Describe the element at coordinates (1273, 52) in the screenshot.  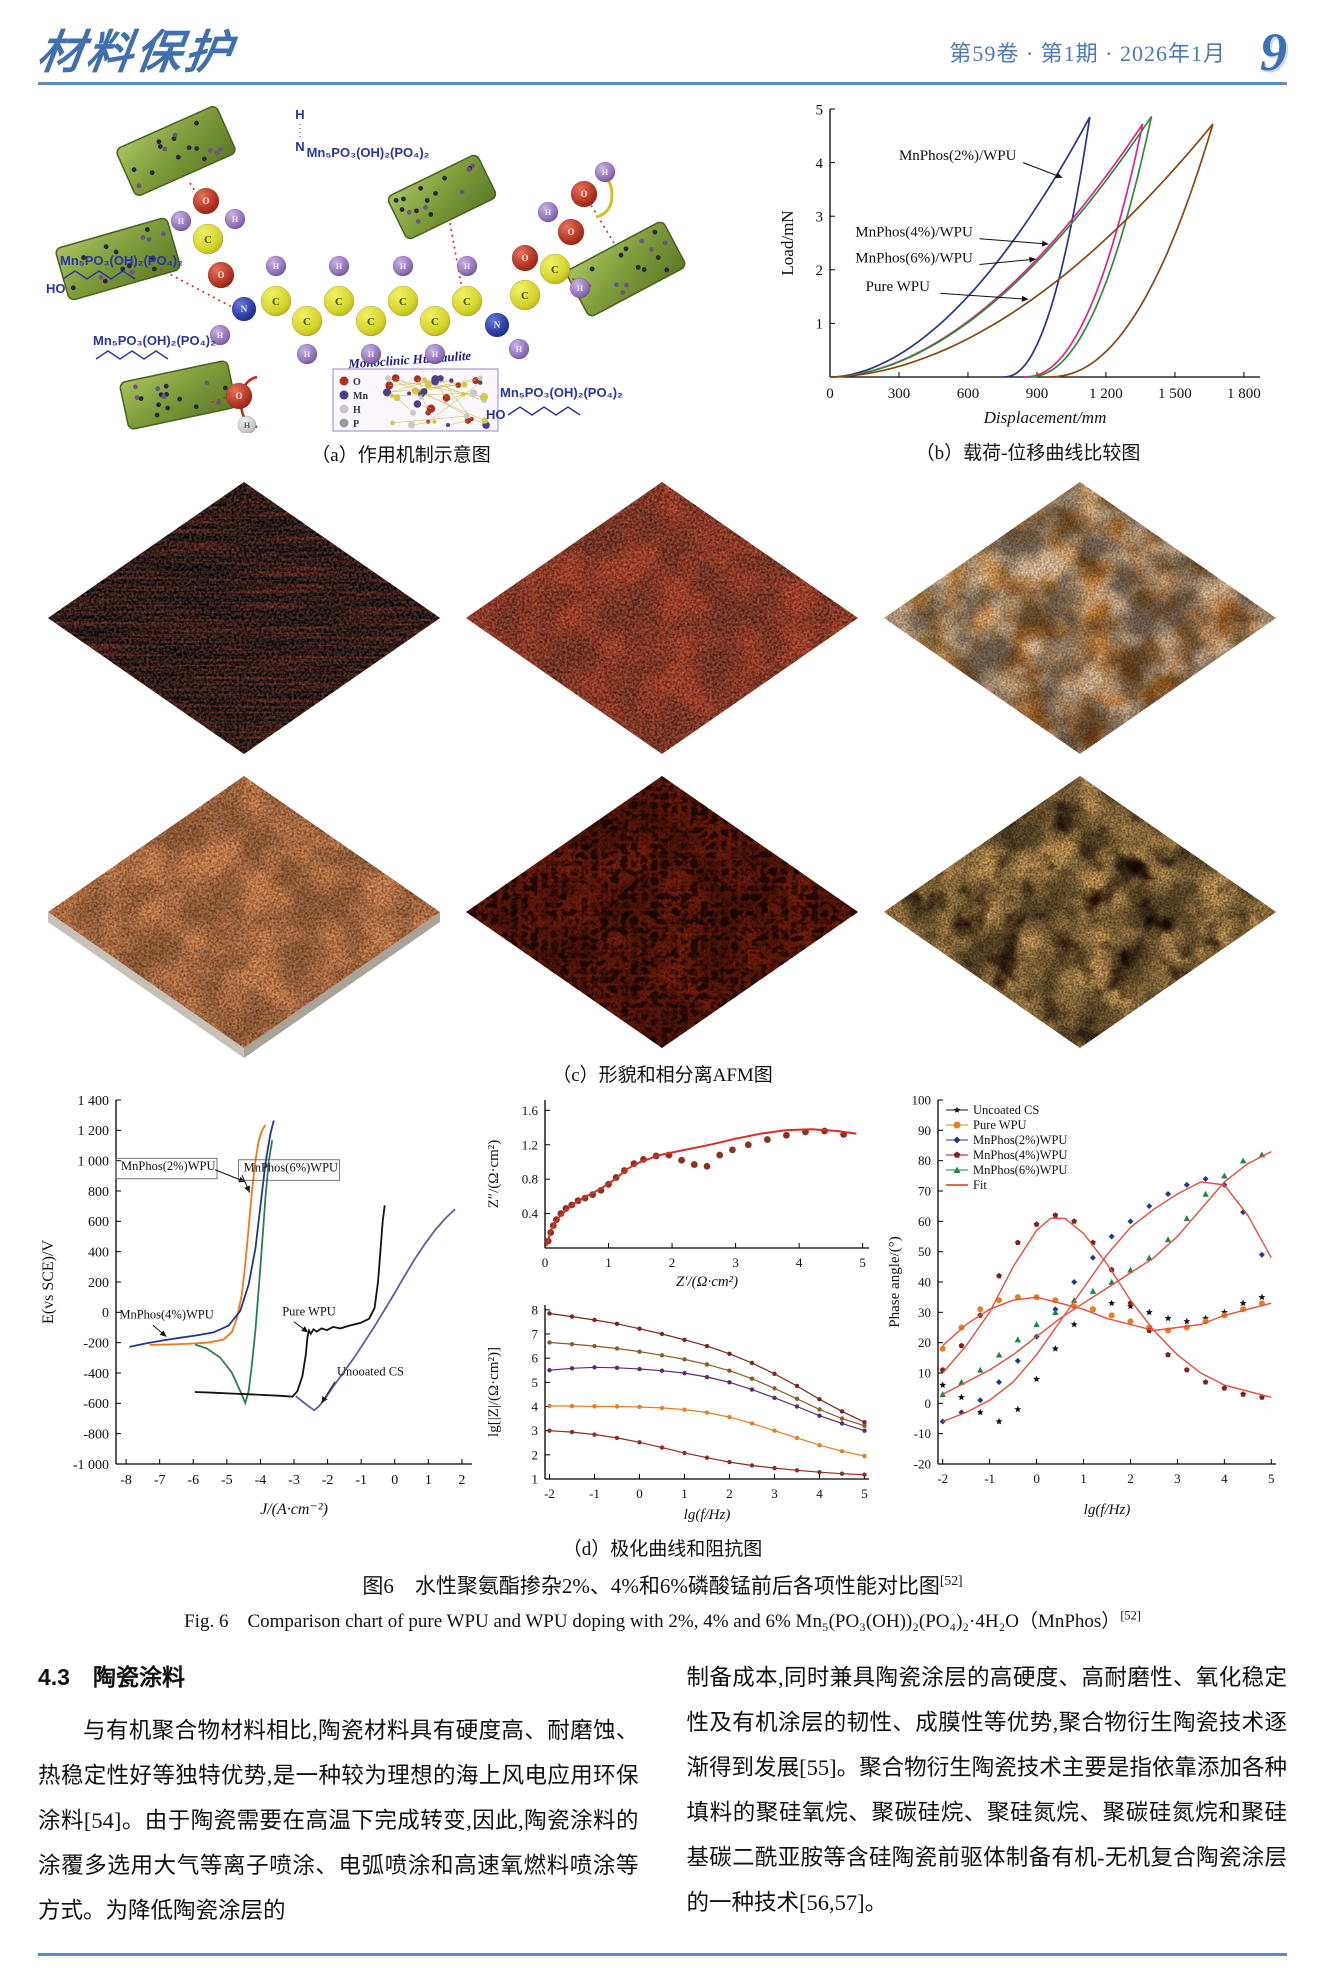
I see `page-number: 9` at that location.